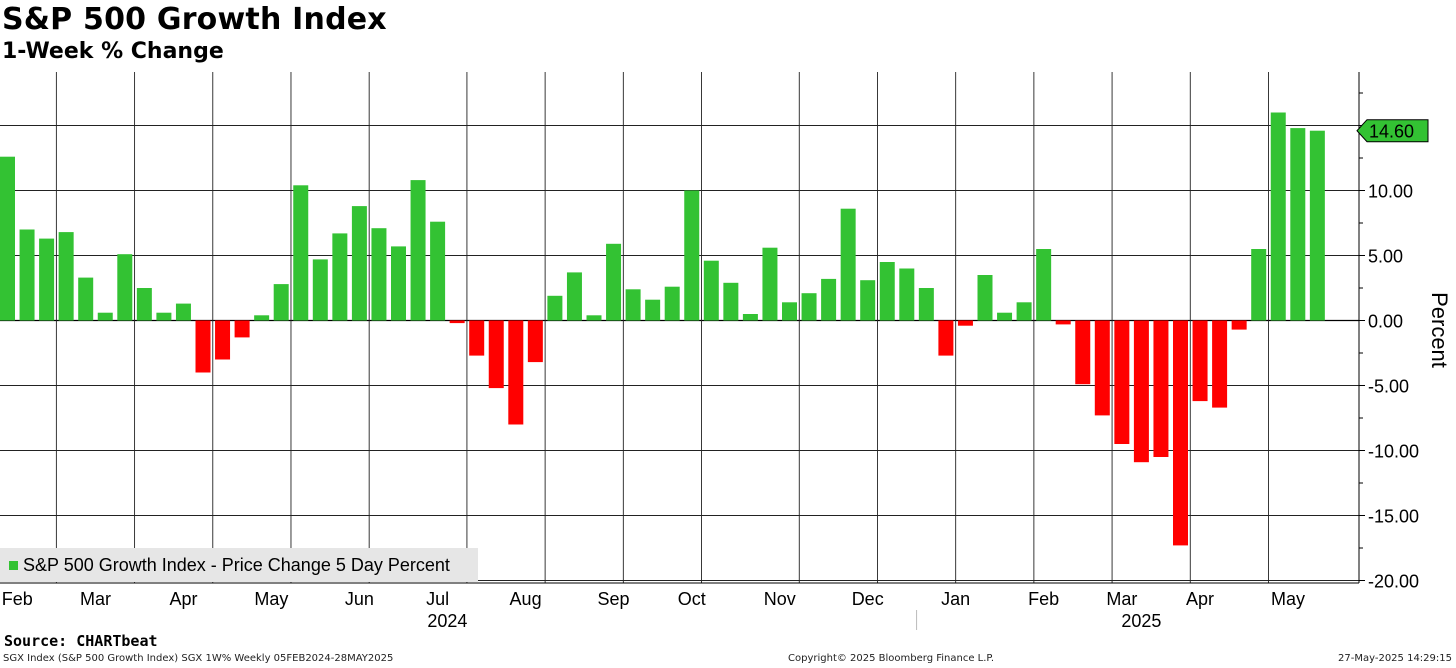  I want to click on last-value-tag, so click(1392, 131).